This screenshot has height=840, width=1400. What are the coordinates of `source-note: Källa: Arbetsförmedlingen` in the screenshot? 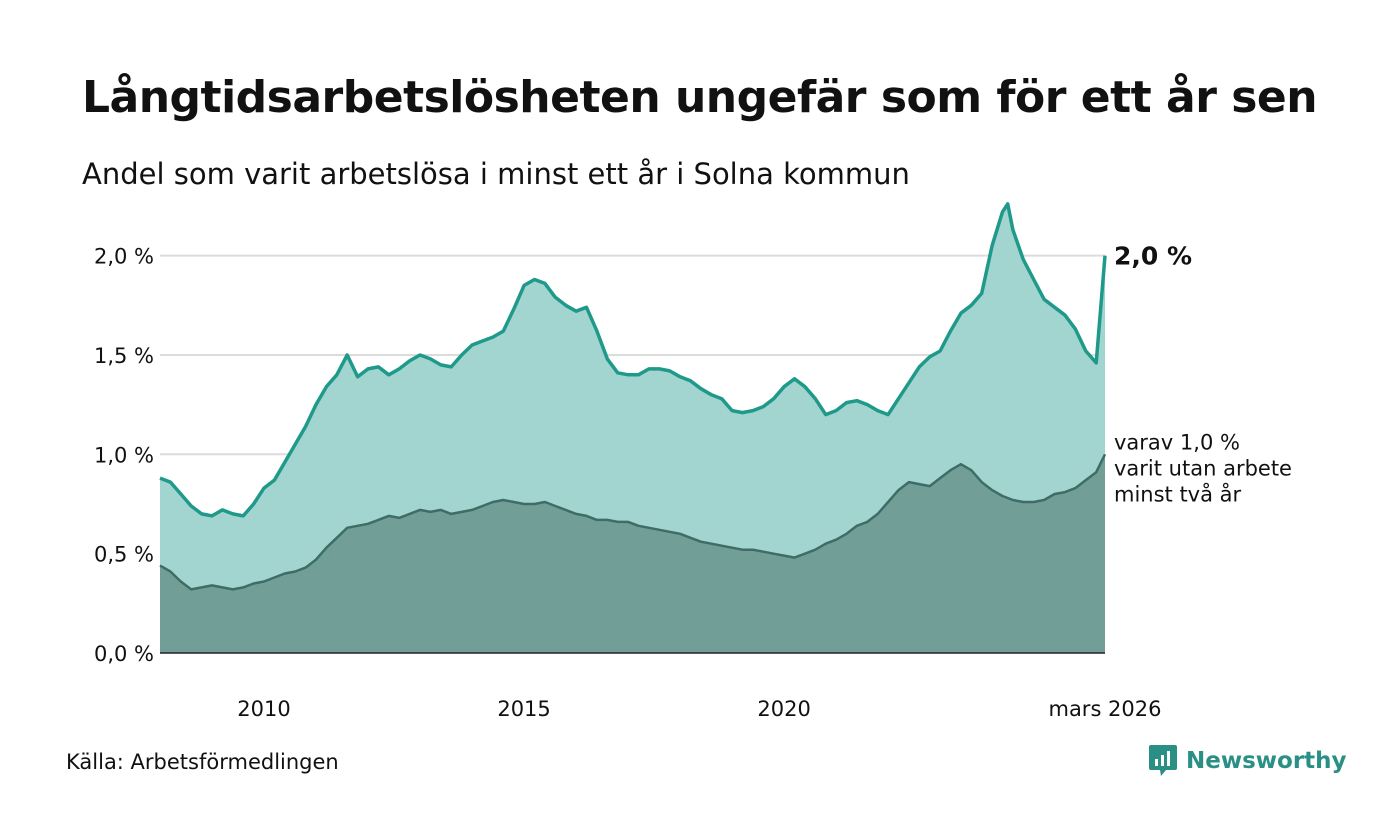 It's located at (202, 762).